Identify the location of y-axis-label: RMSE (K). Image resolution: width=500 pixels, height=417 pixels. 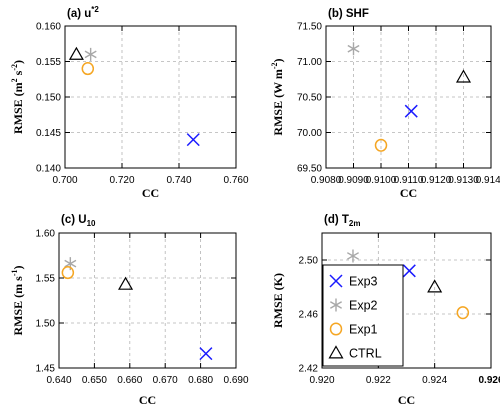
(278, 300).